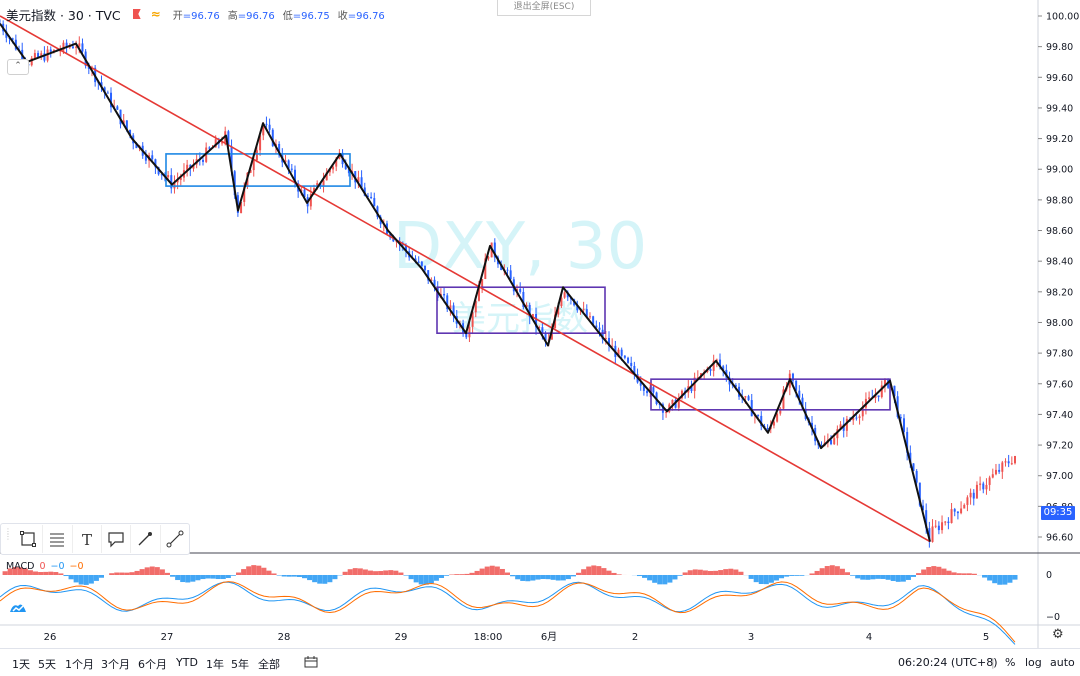  I want to click on clock-time: 06:20:24 (UTC+8), so click(948, 662).